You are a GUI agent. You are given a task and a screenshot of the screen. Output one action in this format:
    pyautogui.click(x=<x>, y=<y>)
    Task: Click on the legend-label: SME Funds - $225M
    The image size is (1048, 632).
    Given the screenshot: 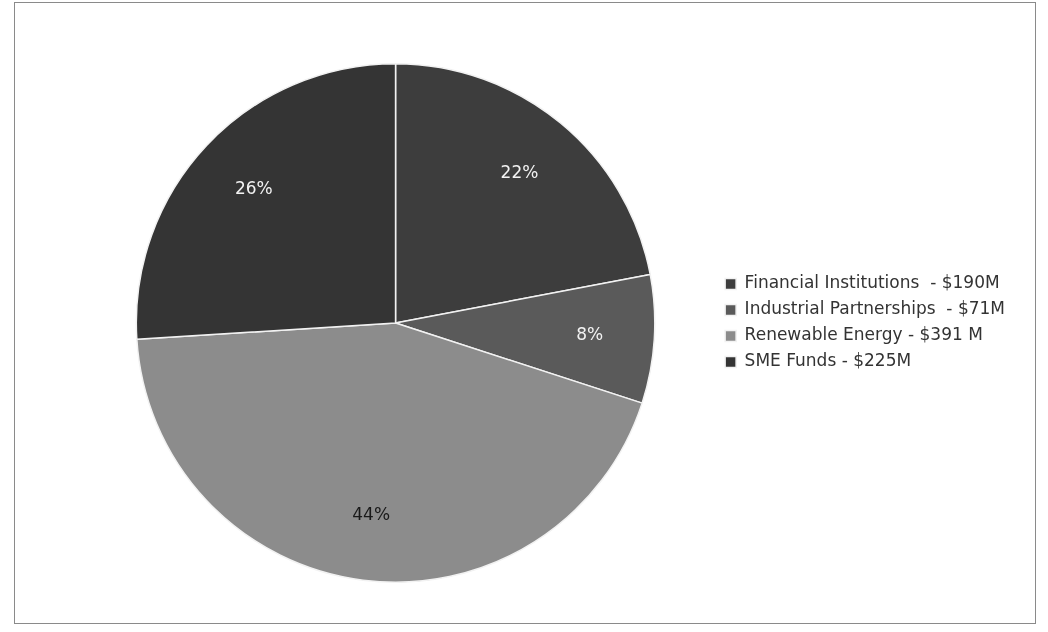 What is the action you would take?
    pyautogui.click(x=828, y=360)
    